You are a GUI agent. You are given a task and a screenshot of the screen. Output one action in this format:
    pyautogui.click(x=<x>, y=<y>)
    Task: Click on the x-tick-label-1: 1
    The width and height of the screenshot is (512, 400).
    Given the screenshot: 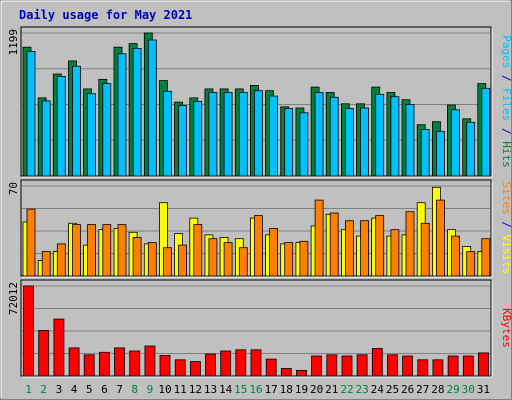 What is the action you would take?
    pyautogui.click(x=28, y=389)
    